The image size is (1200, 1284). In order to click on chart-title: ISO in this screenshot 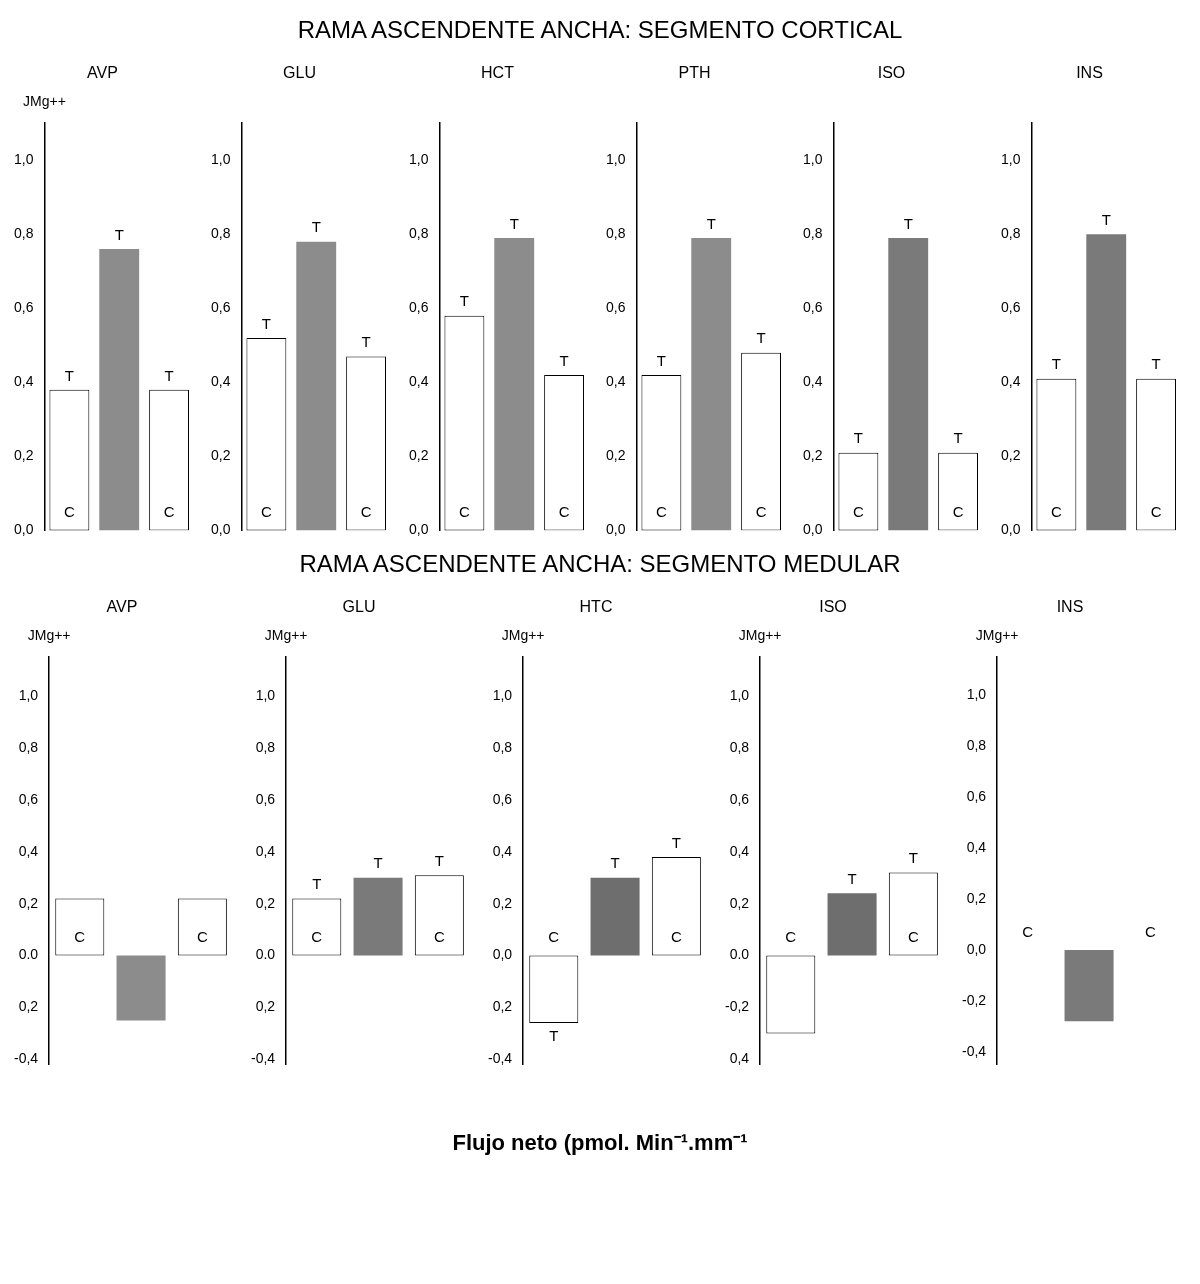, I will do `click(833, 607)`.